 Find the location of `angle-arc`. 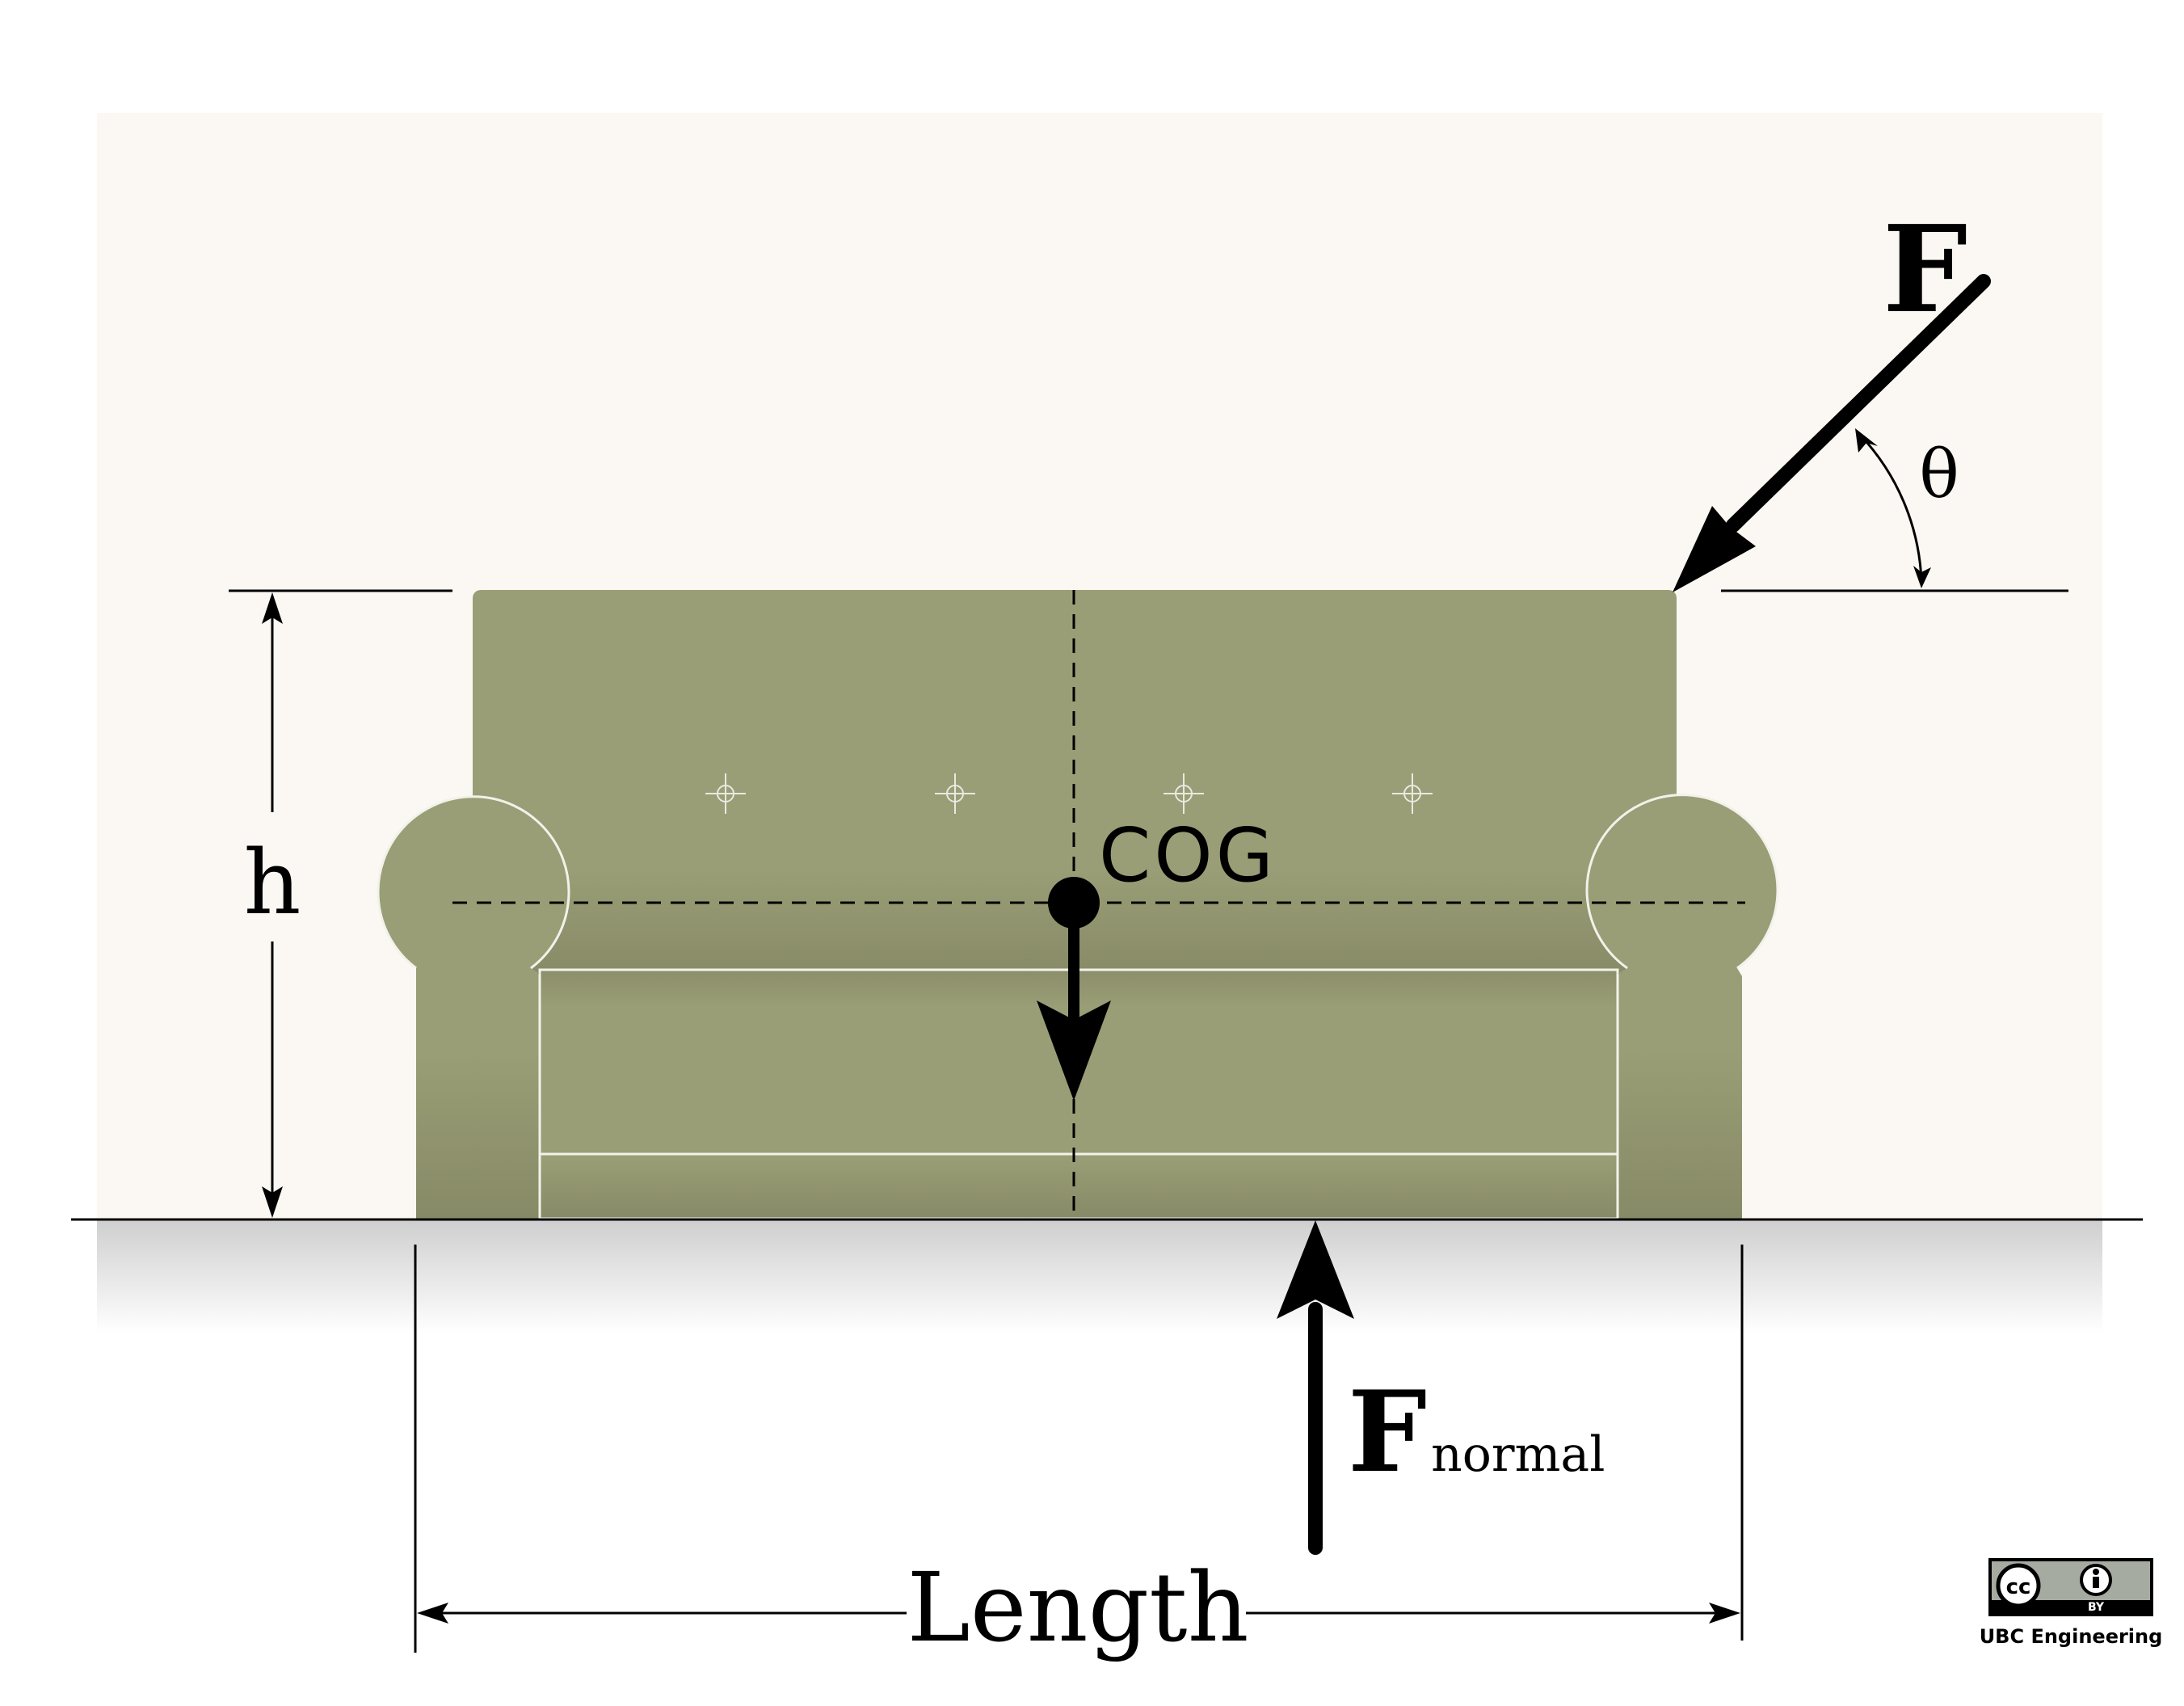

angle-arc is located at coordinates (1890, 507).